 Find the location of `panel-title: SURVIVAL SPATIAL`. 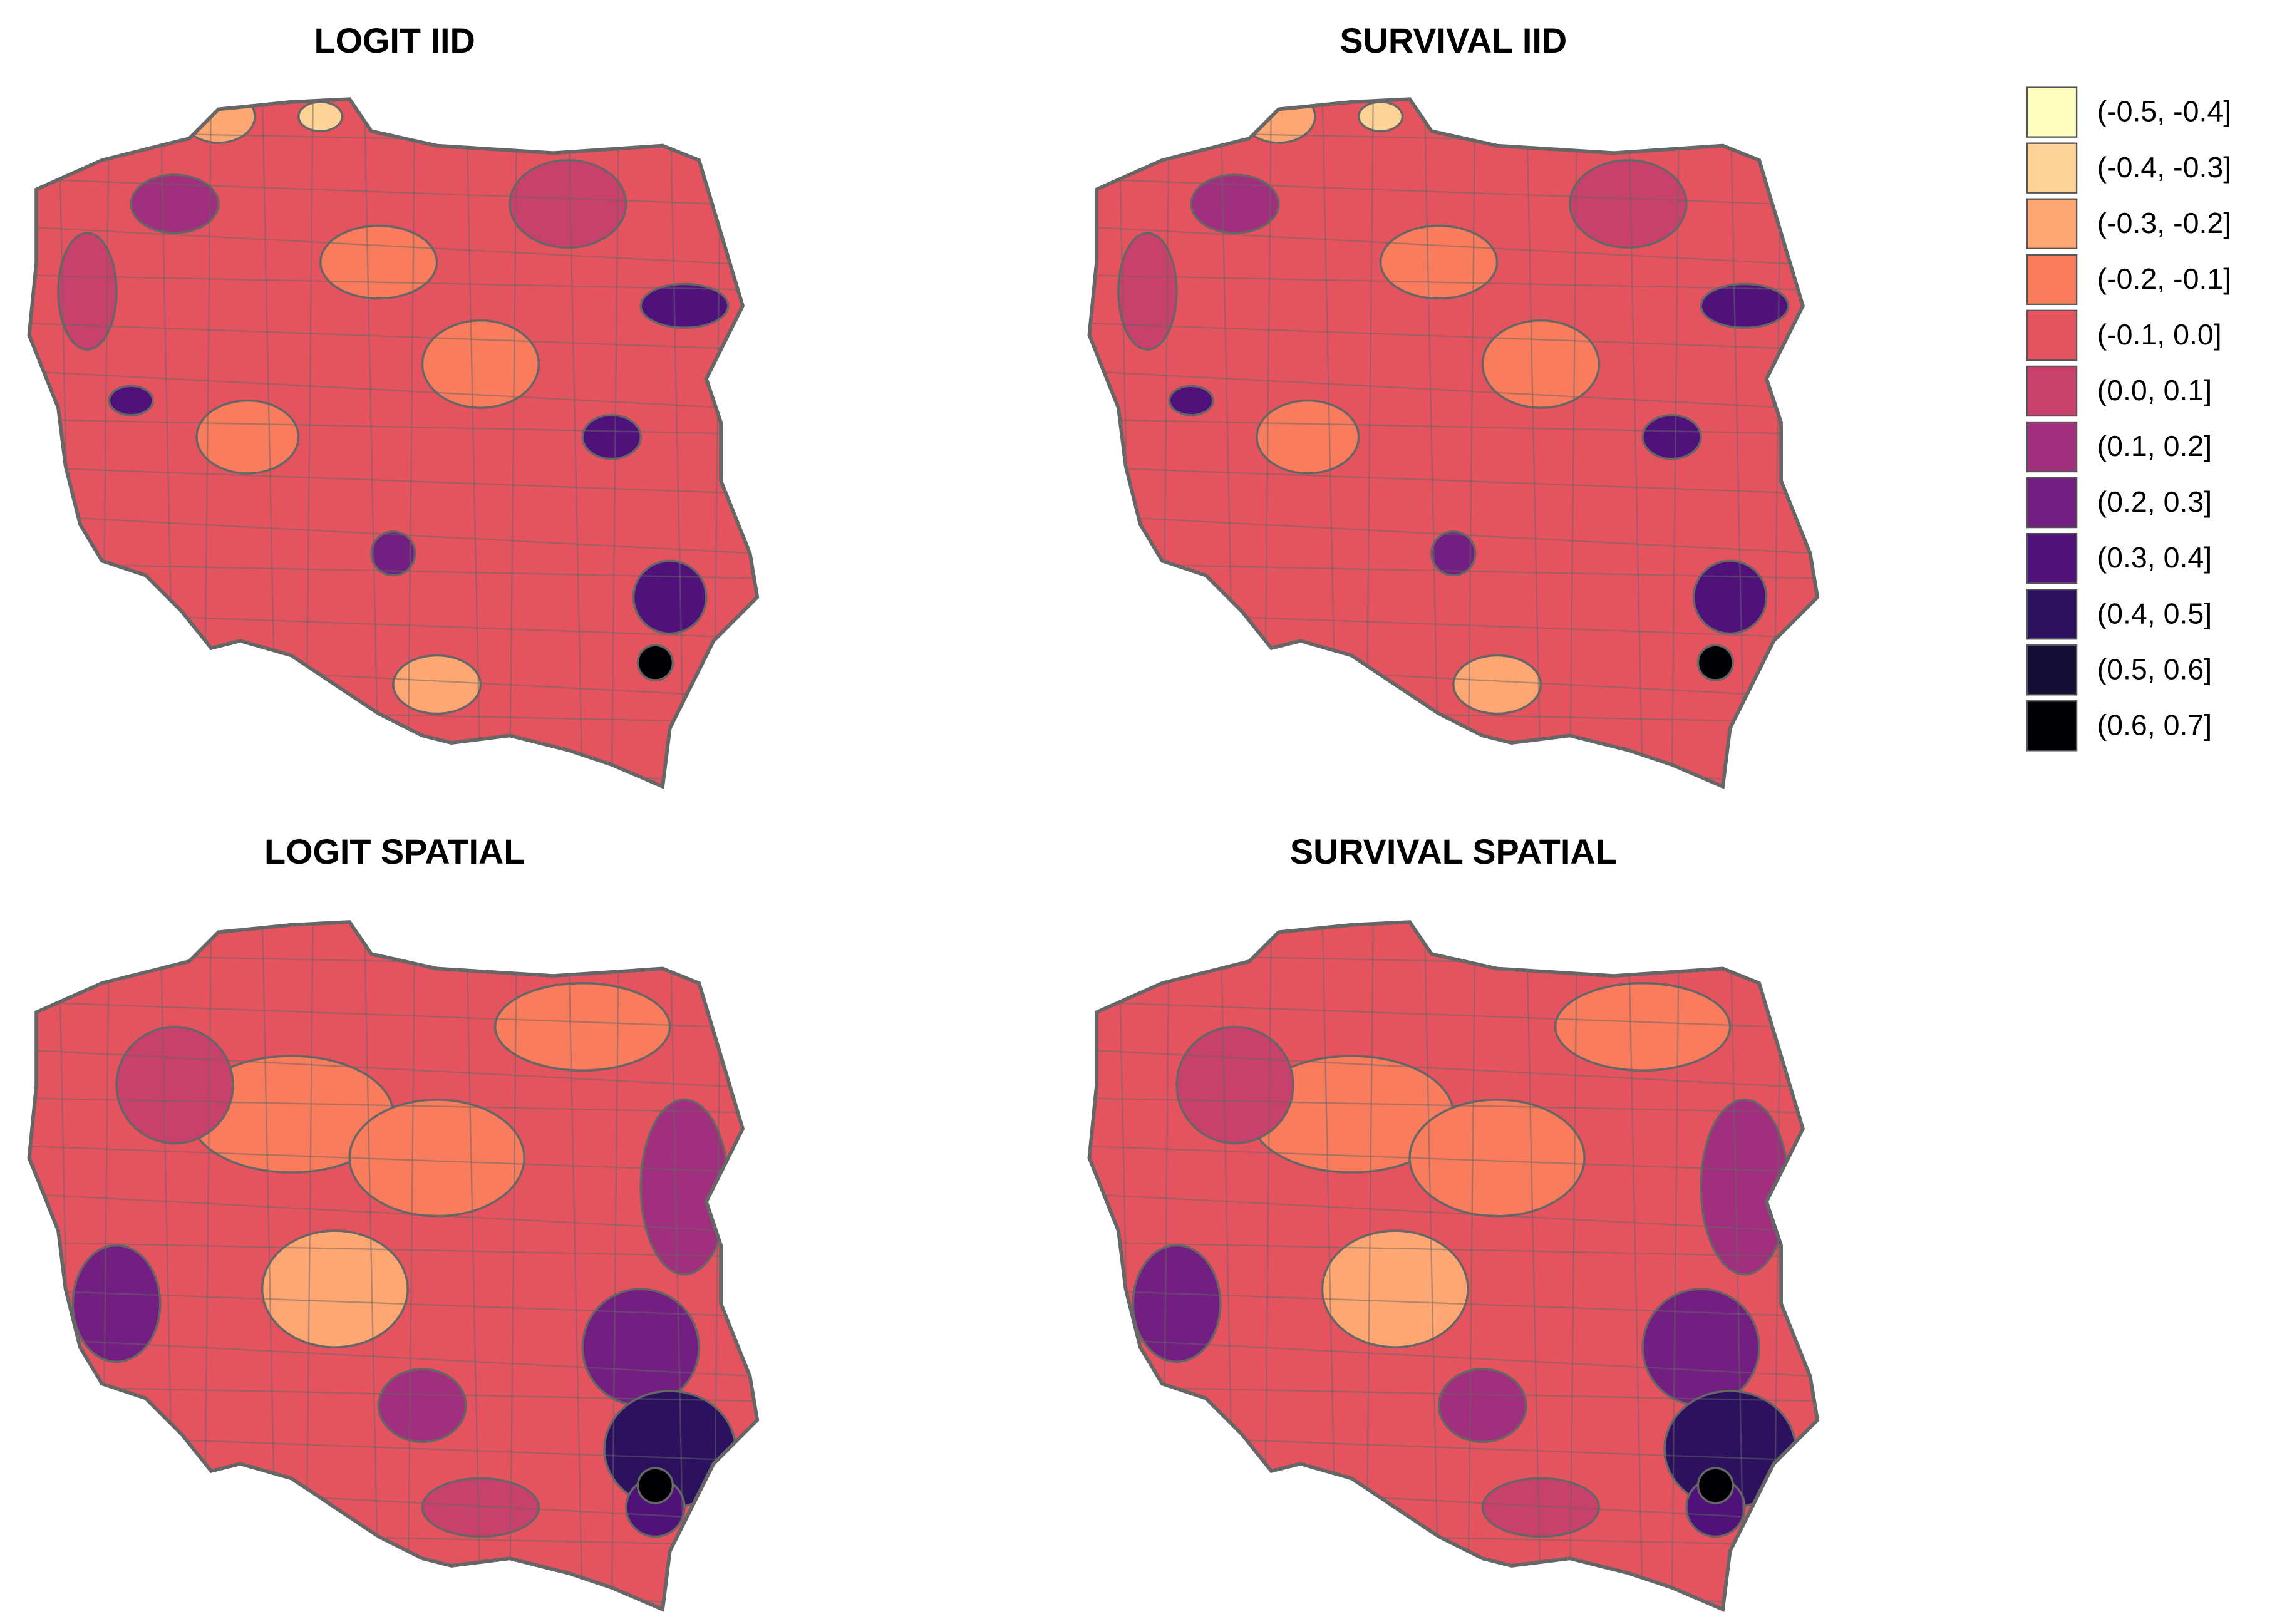

panel-title: SURVIVAL SPATIAL is located at coordinates (1453, 851).